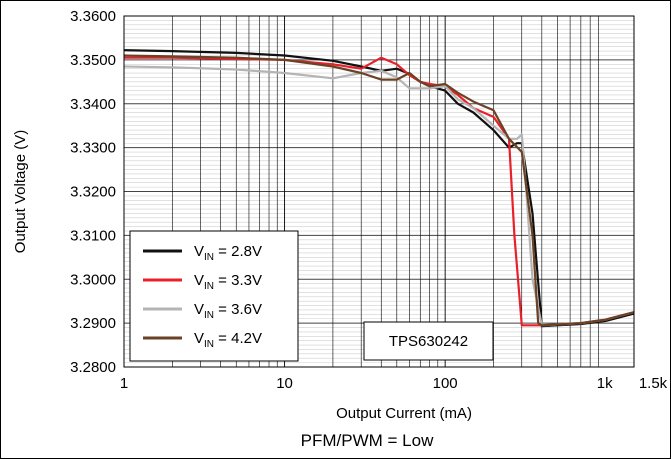  What do you see at coordinates (228, 253) in the screenshot?
I see `legend-label: VIN = 2.8V` at bounding box center [228, 253].